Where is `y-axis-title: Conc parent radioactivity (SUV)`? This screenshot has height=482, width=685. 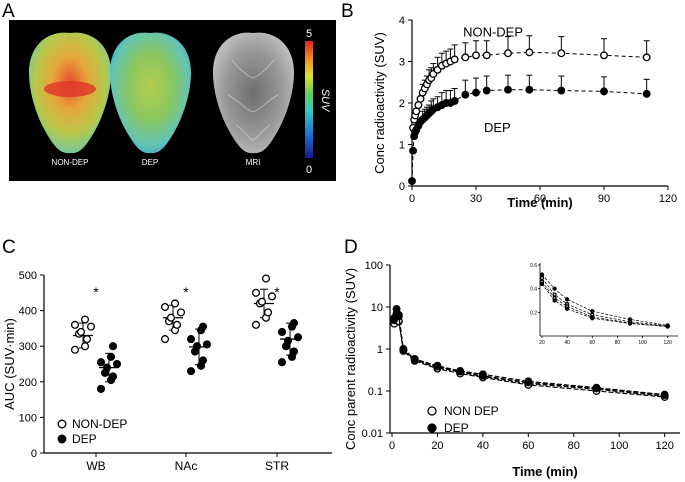
y-axis-title: Conc parent radioactivity (SUV) is located at coordinates (350, 359).